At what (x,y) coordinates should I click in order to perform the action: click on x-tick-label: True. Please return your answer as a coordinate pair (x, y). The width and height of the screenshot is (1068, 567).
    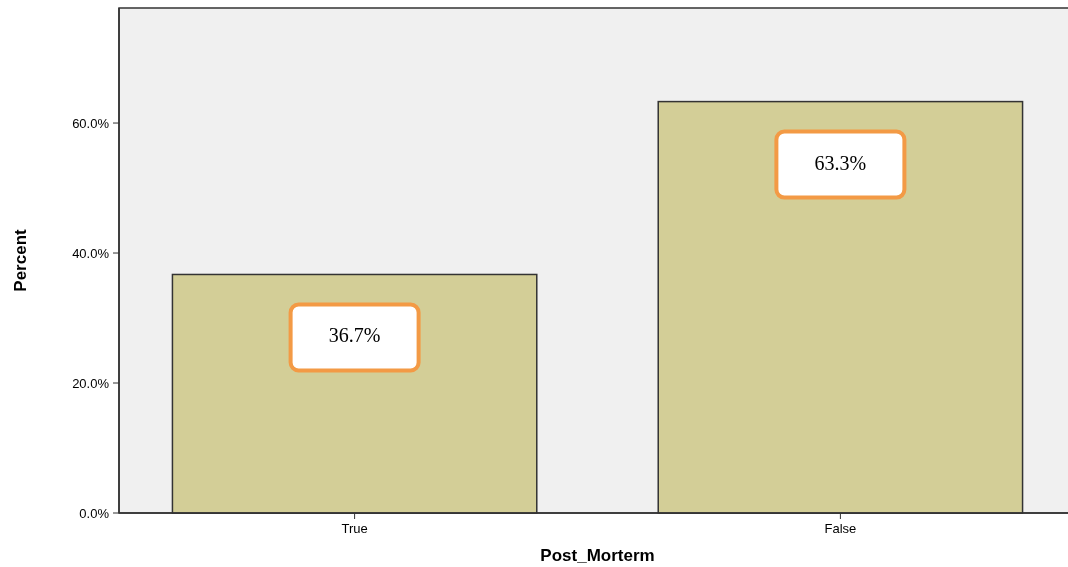
    Looking at the image, I should click on (354, 528).